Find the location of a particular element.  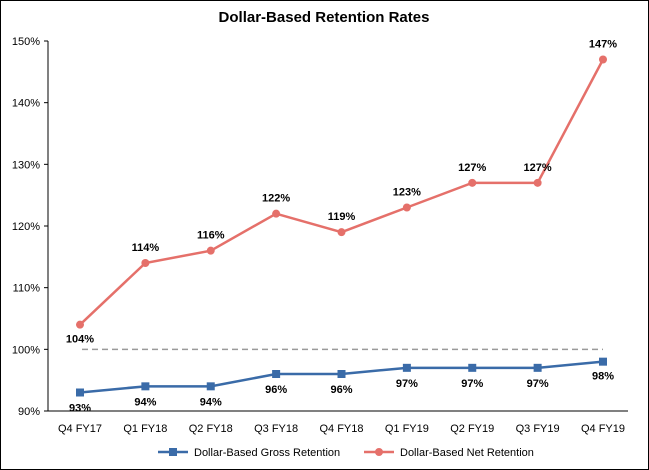

y-tick-label: 100% is located at coordinates (26, 350).